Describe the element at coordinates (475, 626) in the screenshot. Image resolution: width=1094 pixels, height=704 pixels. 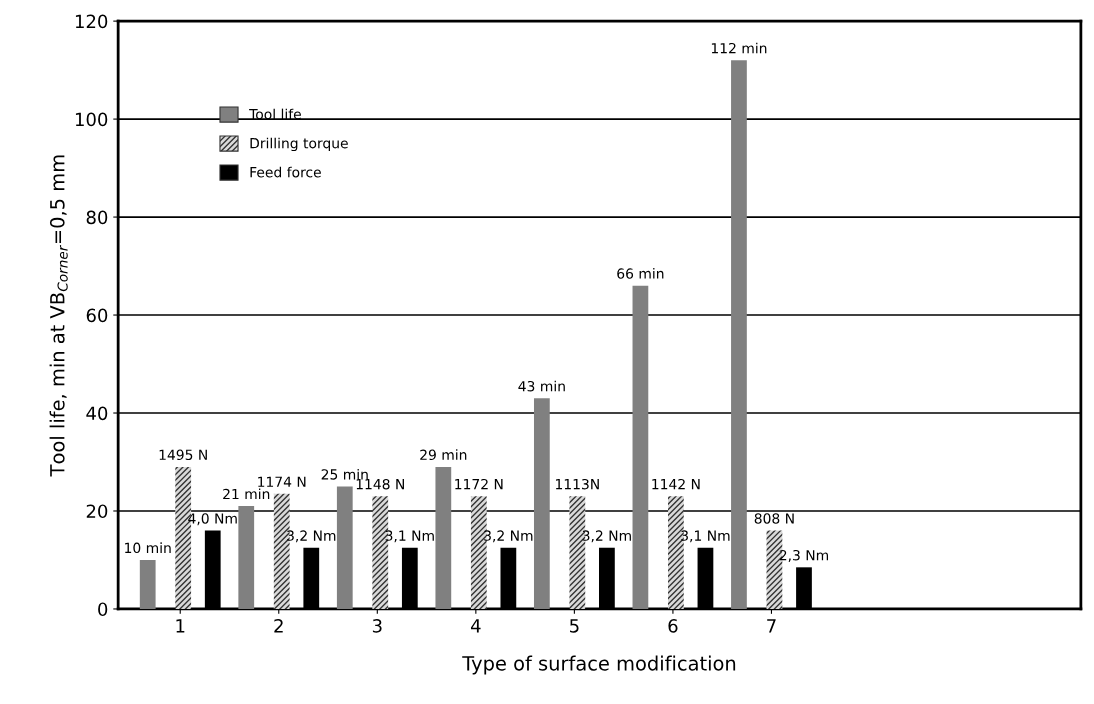
I see `x-tick-label: 4` at that location.